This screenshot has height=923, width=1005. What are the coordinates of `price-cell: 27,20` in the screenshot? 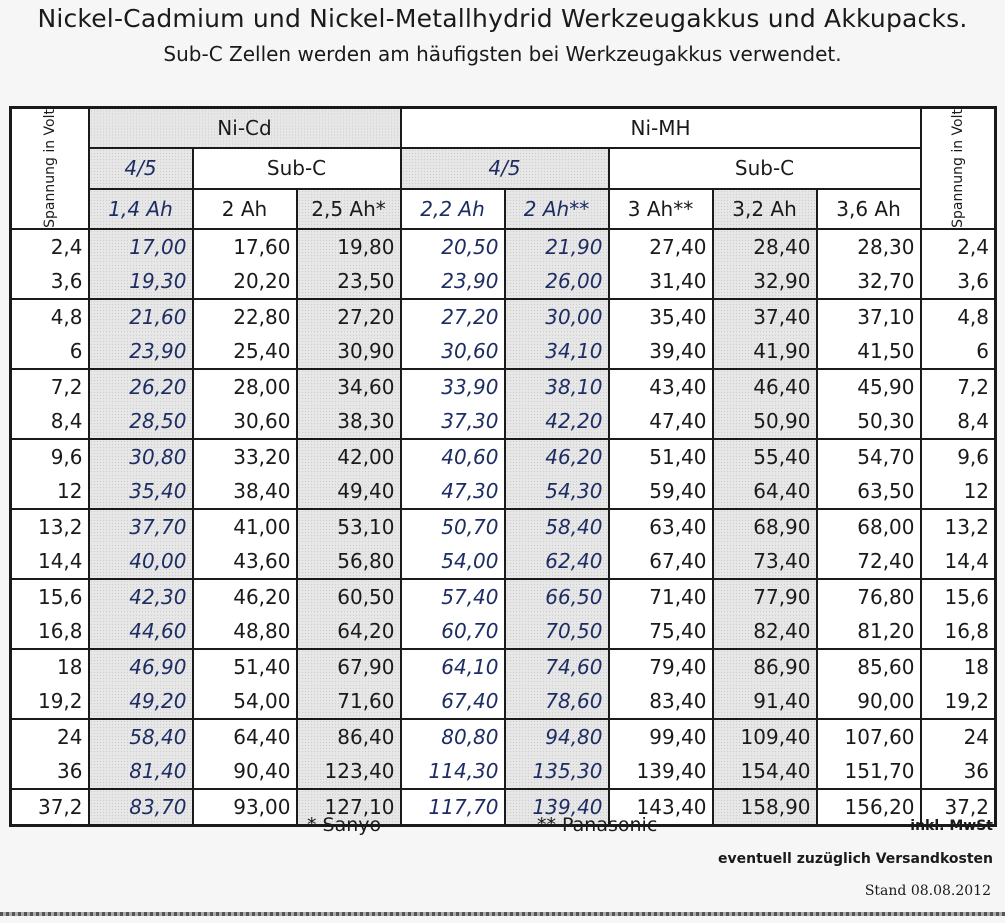 It's located at (348, 315).